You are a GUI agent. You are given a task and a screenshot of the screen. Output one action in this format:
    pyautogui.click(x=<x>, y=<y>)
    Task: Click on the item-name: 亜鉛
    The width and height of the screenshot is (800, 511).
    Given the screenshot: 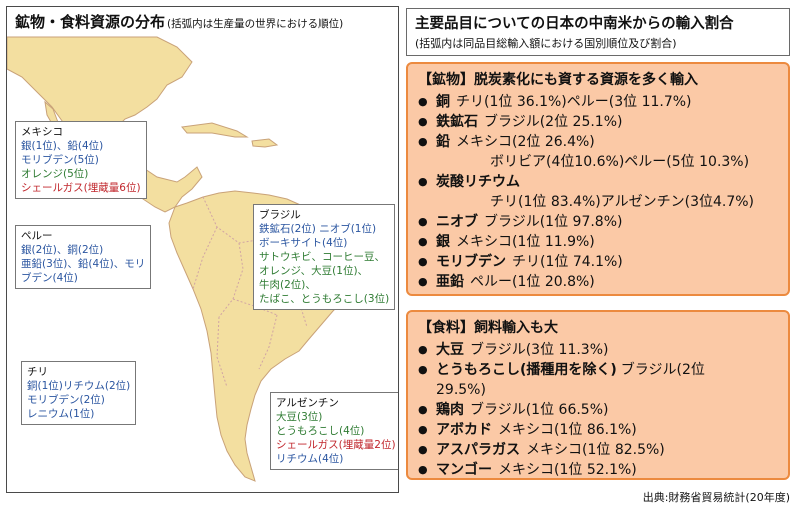 What is the action you would take?
    pyautogui.click(x=450, y=282)
    